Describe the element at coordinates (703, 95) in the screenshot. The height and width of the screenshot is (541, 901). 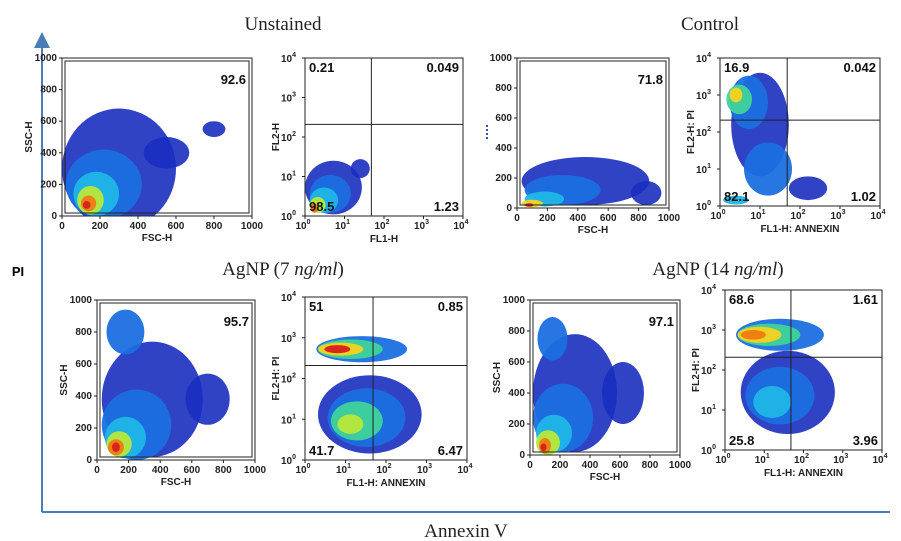
I see `y-tick-label: 10³` at that location.